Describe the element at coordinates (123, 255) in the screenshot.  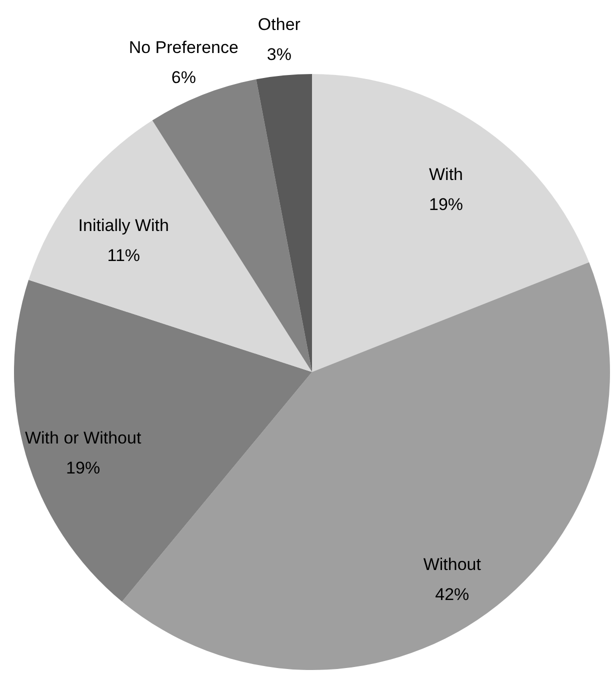
I see `data-label: 11%` at that location.